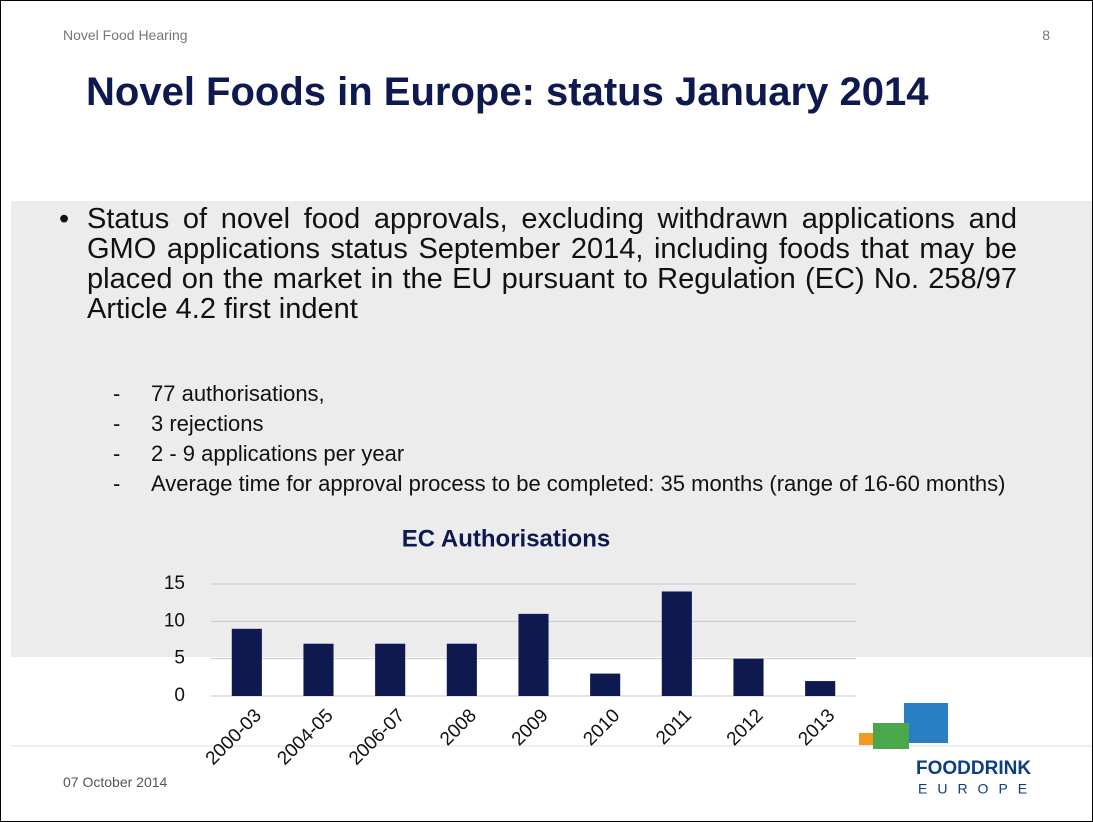 This screenshot has height=822, width=1093. I want to click on footer-date: 07 October 2014, so click(115, 782).